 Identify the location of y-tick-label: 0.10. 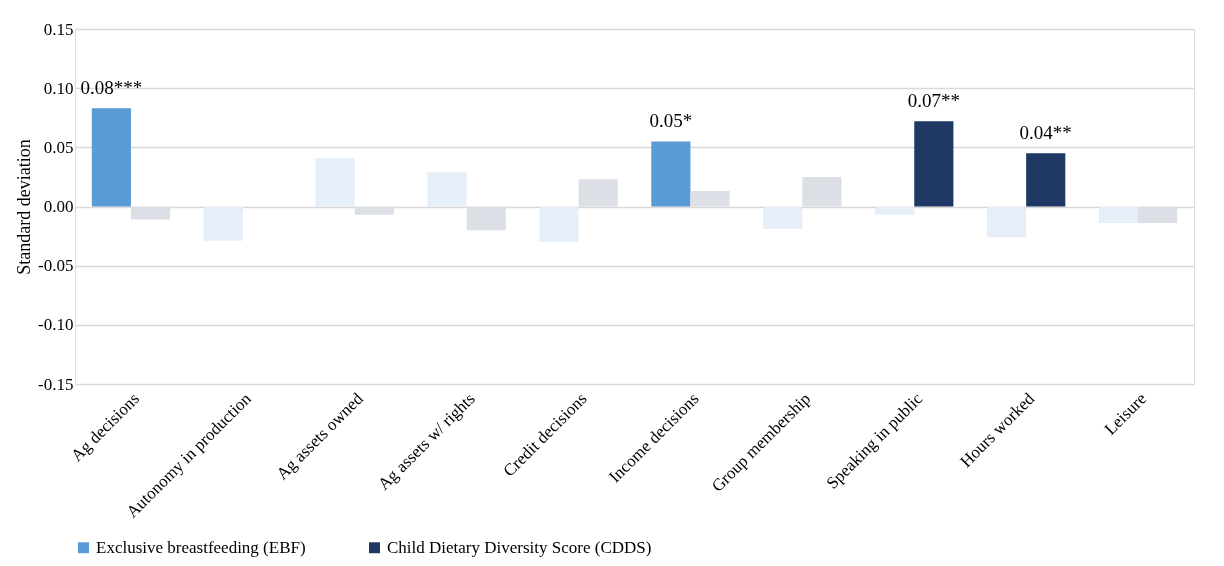
(58, 88).